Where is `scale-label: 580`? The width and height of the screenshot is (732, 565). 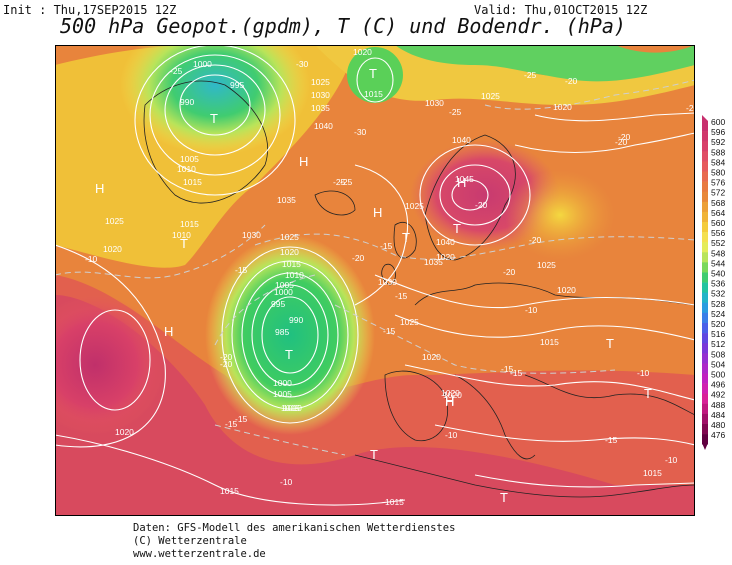 scale-label: 580 is located at coordinates (718, 173).